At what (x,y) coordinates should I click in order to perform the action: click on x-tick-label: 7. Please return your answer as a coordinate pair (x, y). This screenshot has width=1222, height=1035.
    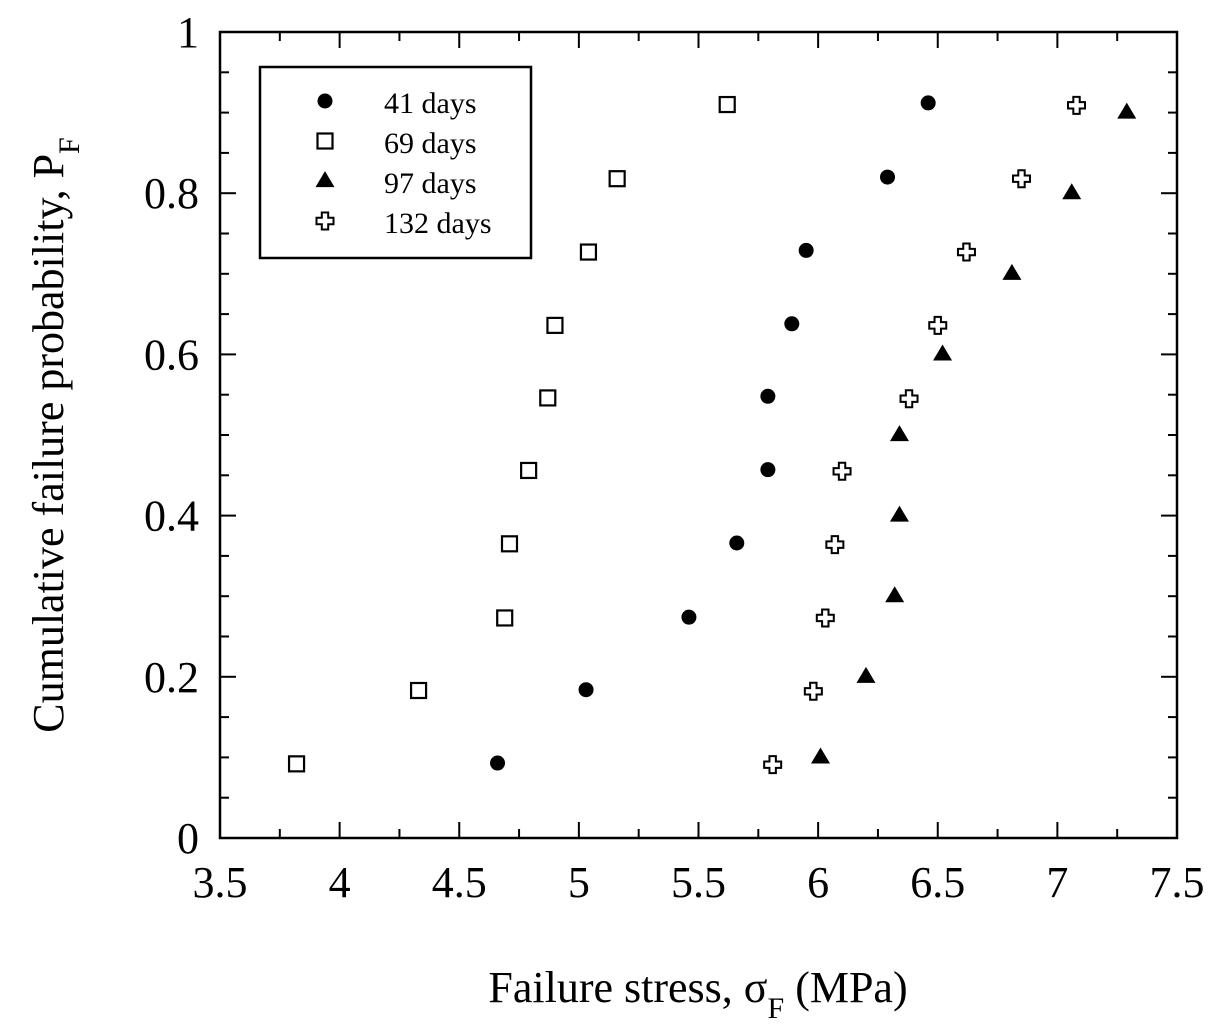
    Looking at the image, I should click on (1057, 882).